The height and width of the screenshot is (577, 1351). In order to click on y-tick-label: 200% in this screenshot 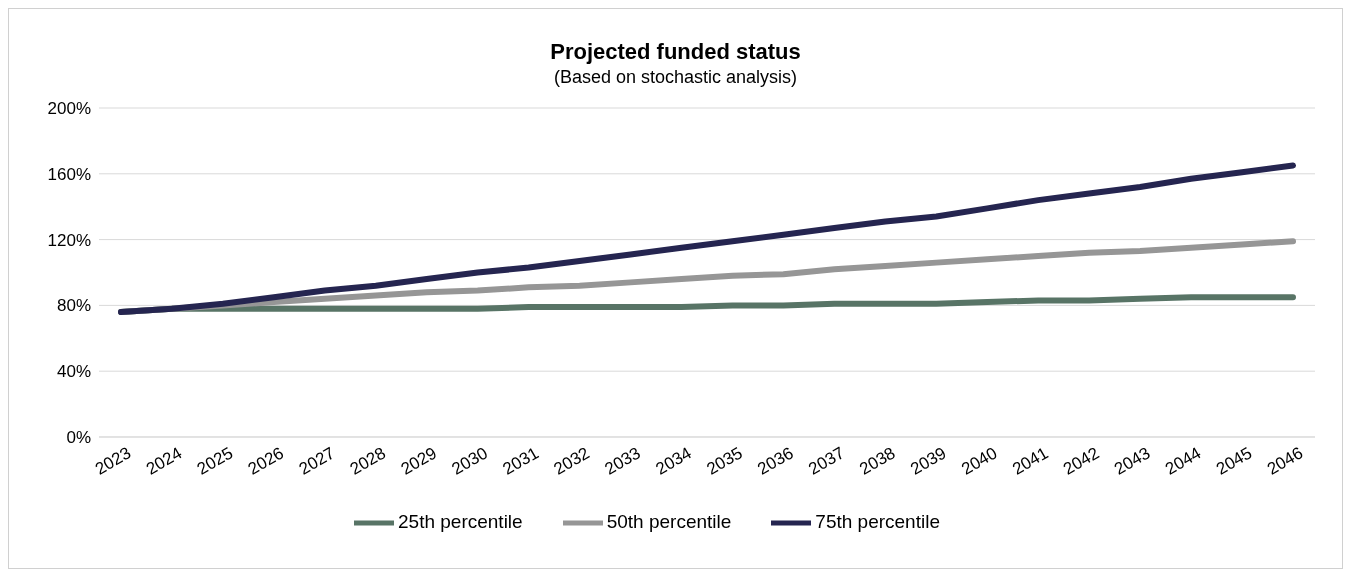, I will do `click(69, 109)`.